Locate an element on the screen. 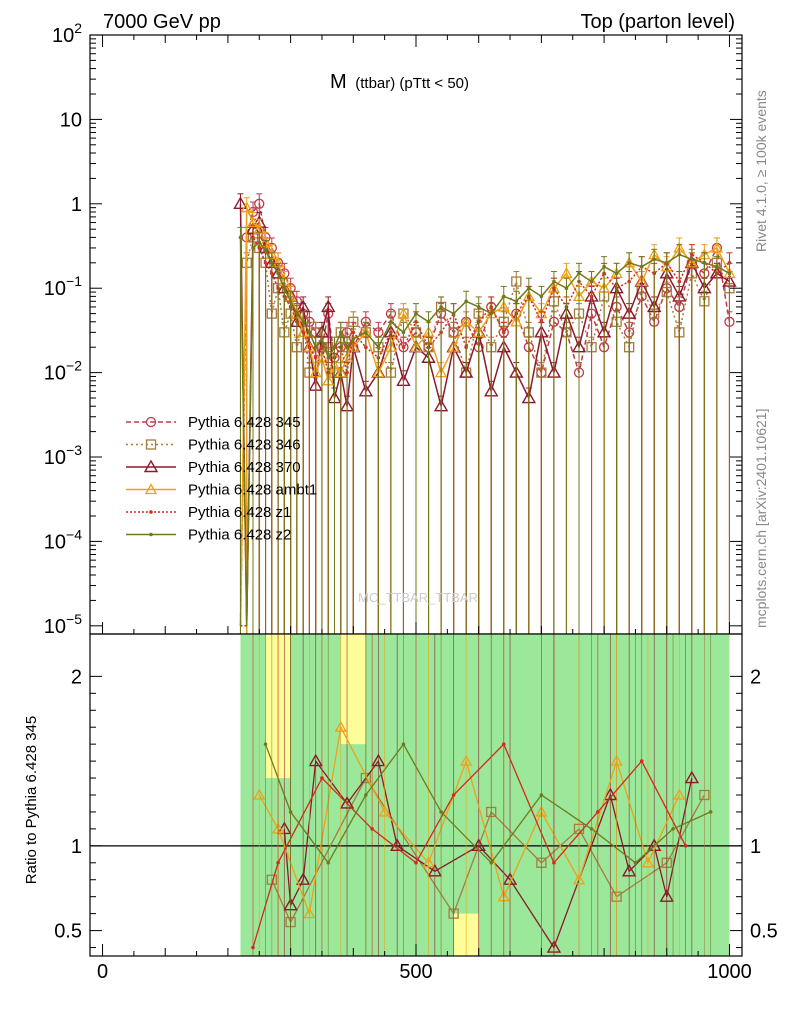 Image resolution: width=786 pixels, height=1024 pixels. header-right: Top (parton level) is located at coordinates (657, 22).